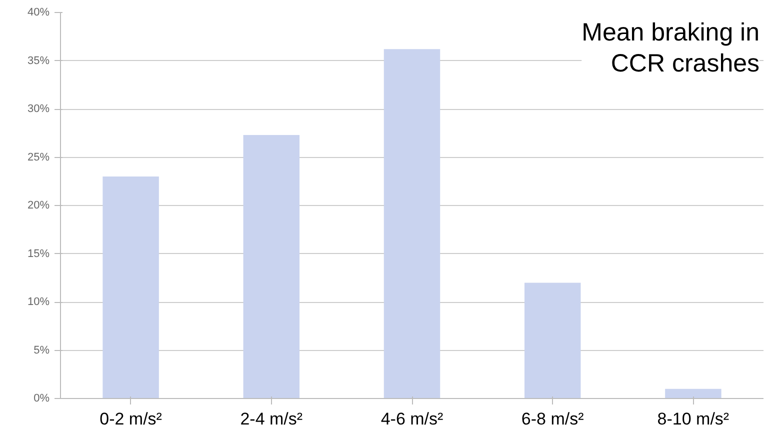 Image resolution: width=783 pixels, height=446 pixels. Describe the element at coordinates (412, 419) in the screenshot. I see `x-tick-label: 4-6 m/s²` at that location.